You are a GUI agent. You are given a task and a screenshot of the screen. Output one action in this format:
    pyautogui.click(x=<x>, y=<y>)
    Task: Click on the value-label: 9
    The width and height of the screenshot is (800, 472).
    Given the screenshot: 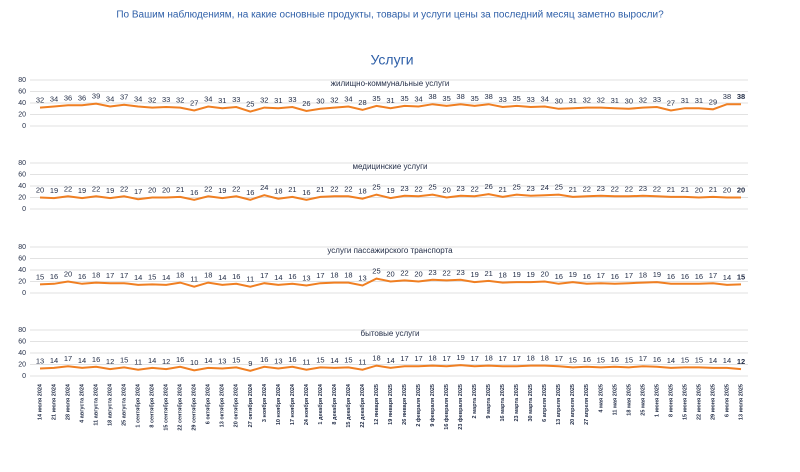 What is the action you would take?
    pyautogui.click(x=250, y=363)
    